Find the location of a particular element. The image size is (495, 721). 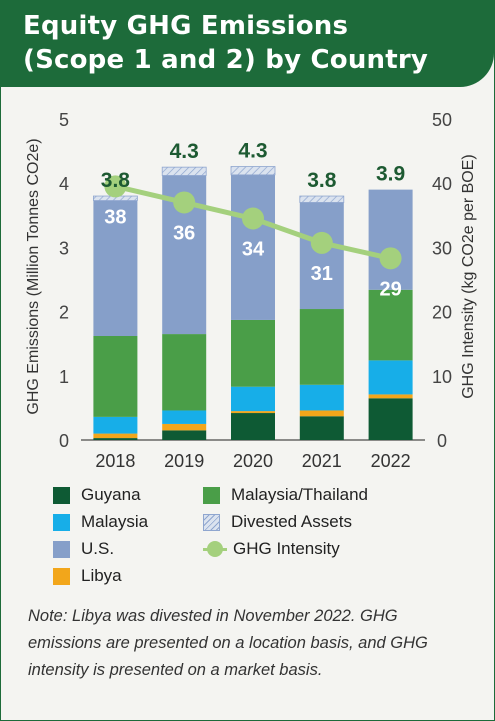

legend-item-malaysia: Malaysia is located at coordinates (100, 522).